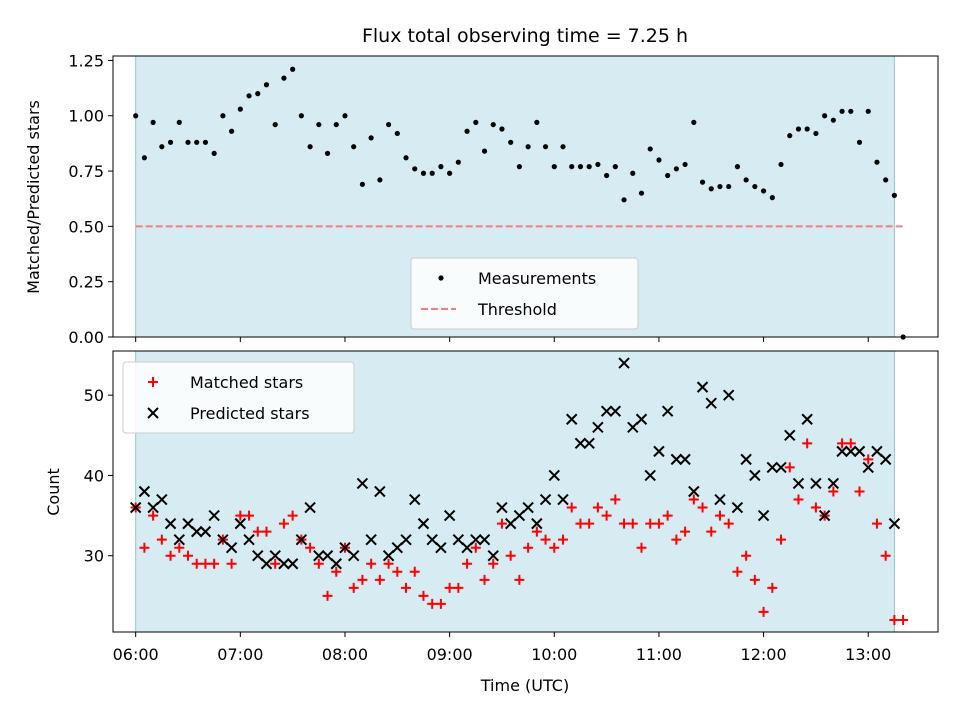 The image size is (960, 720). What do you see at coordinates (94, 556) in the screenshot?
I see `y-tick-label: 30` at bounding box center [94, 556].